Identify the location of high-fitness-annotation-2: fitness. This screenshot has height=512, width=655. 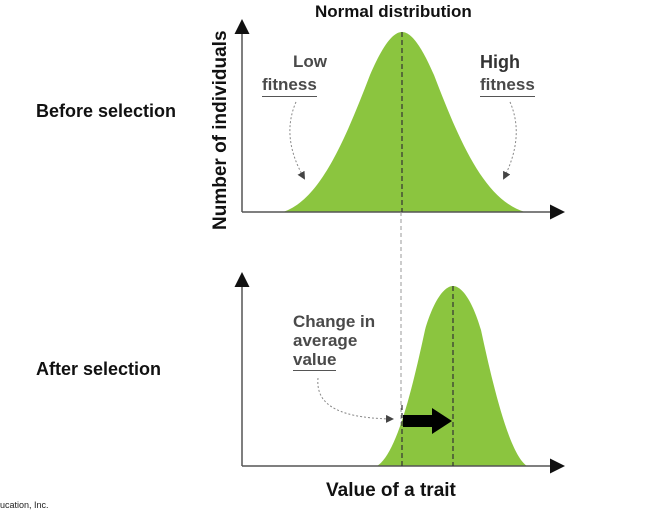
(507, 86).